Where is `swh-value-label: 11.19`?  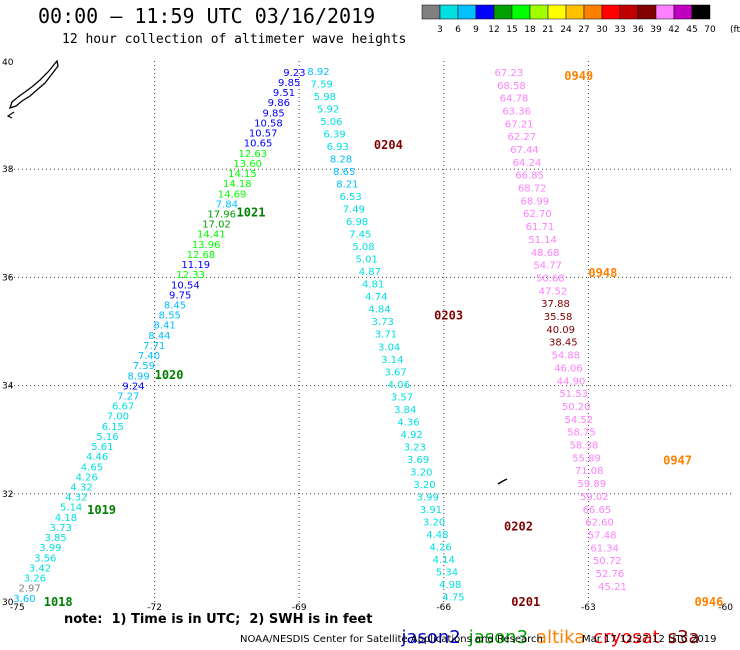 swh-value-label: 11.19 is located at coordinates (195, 265).